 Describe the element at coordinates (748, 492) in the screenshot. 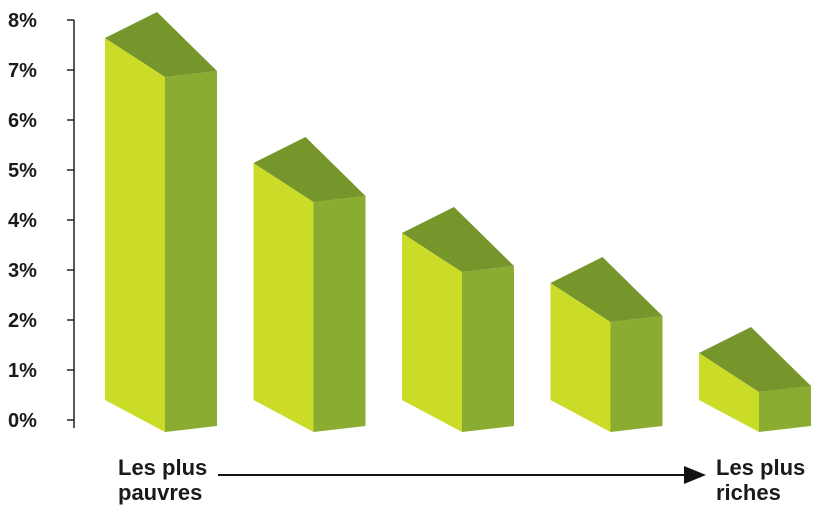

I see `x-axis-end-label-line2: riches` at that location.